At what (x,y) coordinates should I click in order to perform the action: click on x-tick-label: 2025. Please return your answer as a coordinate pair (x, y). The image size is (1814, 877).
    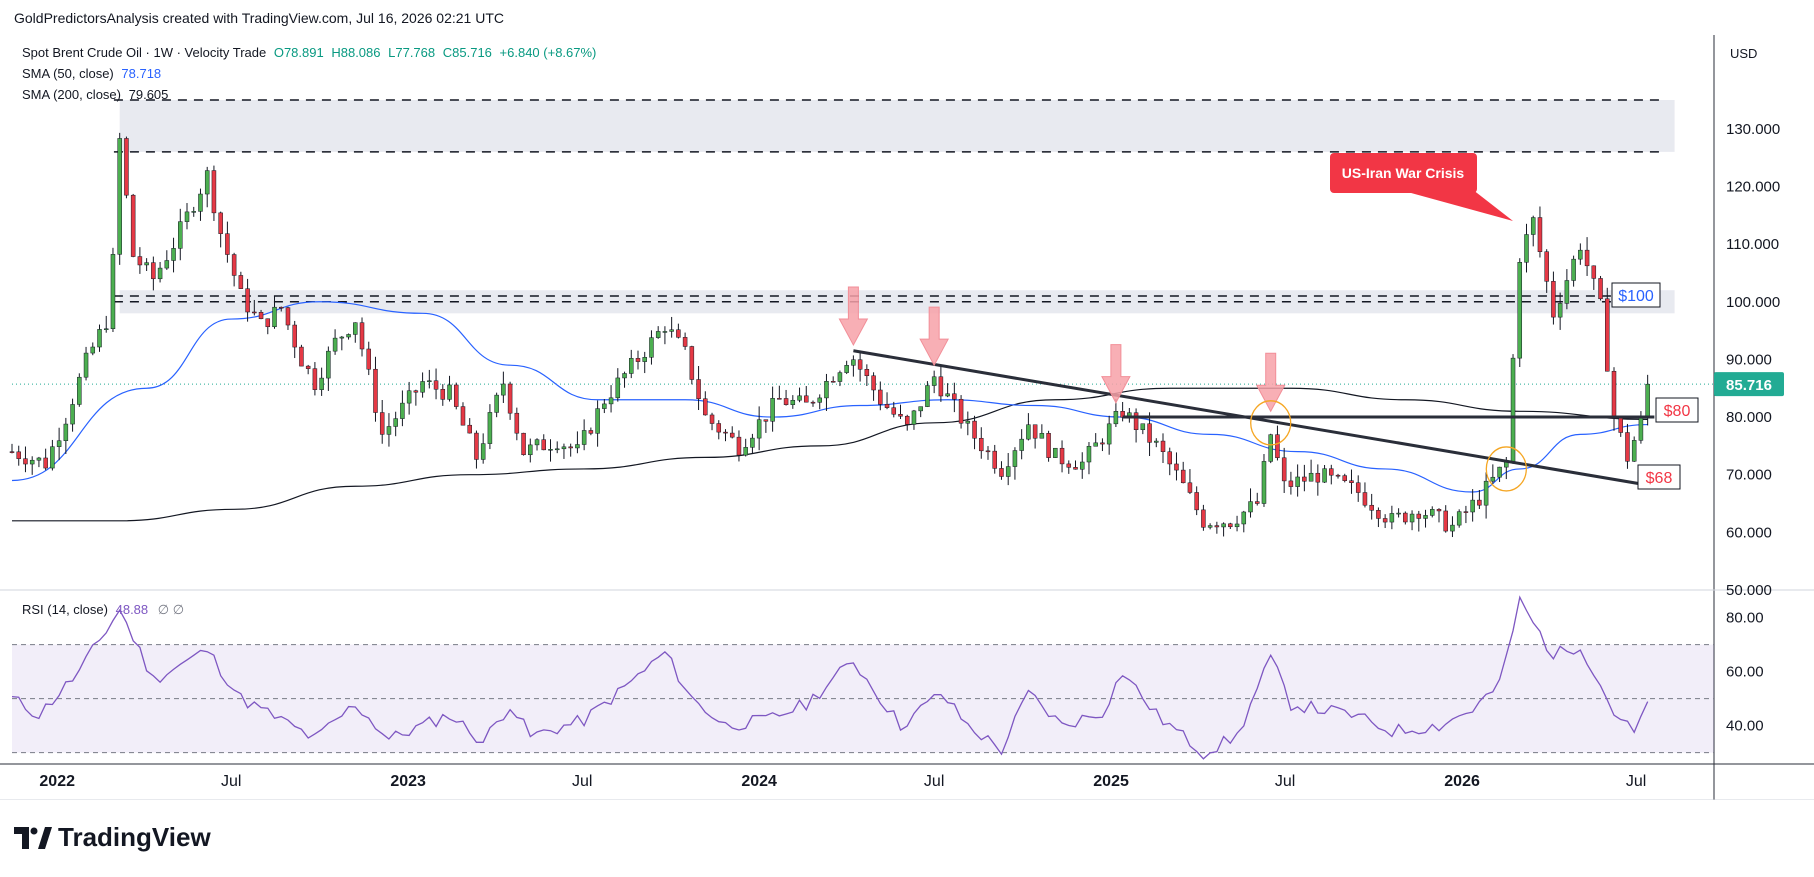
    Looking at the image, I should click on (1111, 781).